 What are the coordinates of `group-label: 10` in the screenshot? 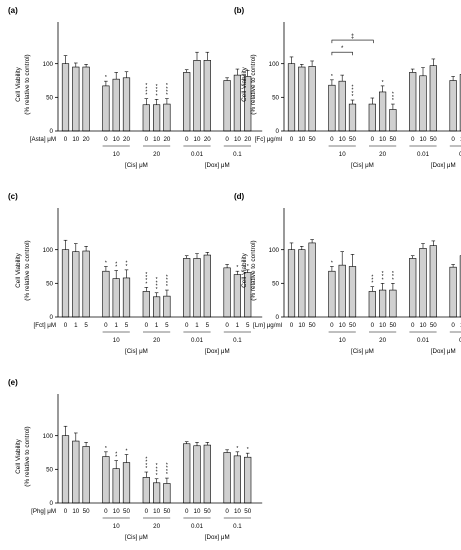 It's located at (116, 154).